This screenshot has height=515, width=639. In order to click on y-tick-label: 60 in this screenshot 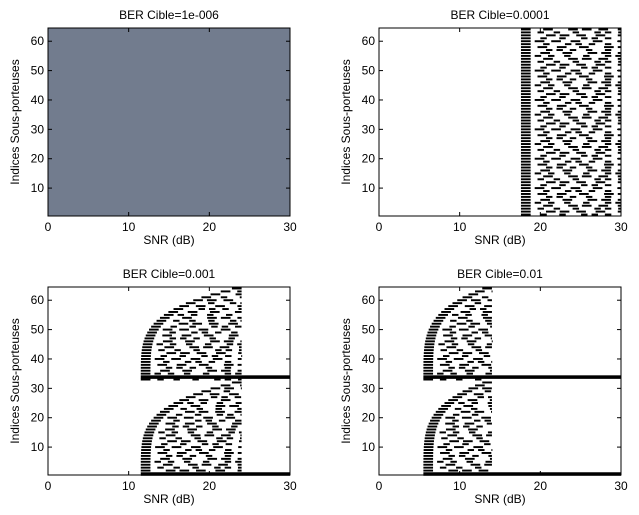, I will do `click(369, 41)`.